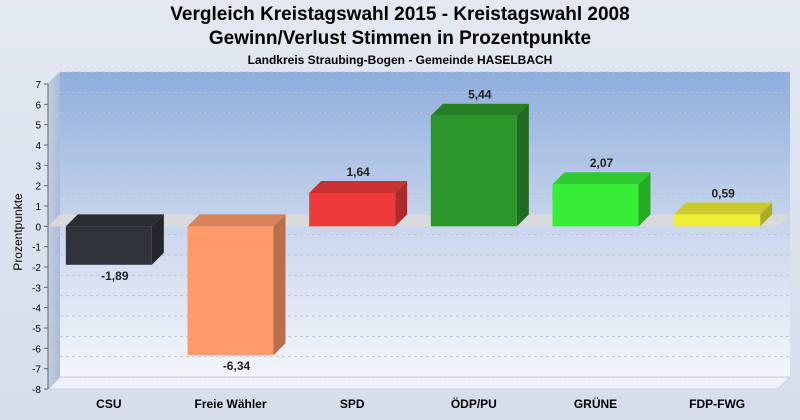 This screenshot has height=420, width=800. What do you see at coordinates (237, 366) in the screenshot?
I see `data-label: -6,34` at bounding box center [237, 366].